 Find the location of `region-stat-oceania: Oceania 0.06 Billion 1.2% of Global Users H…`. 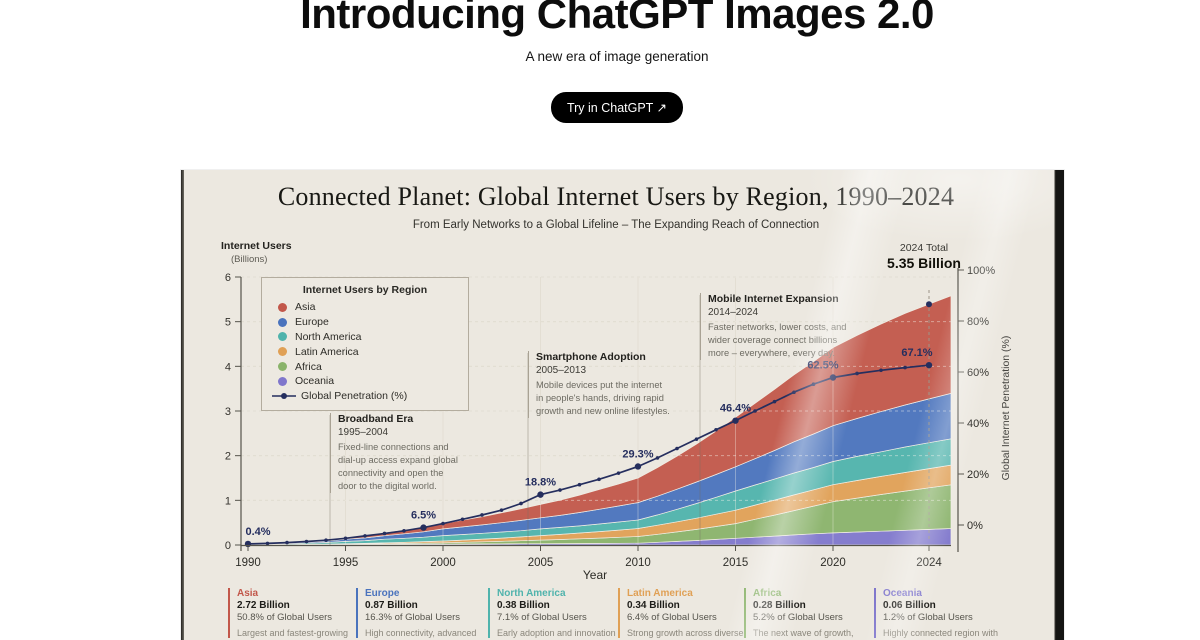

region-stat-oceania: Oceania 0.06 Billion 1.2% of Global Users H… is located at coordinates (939, 613).